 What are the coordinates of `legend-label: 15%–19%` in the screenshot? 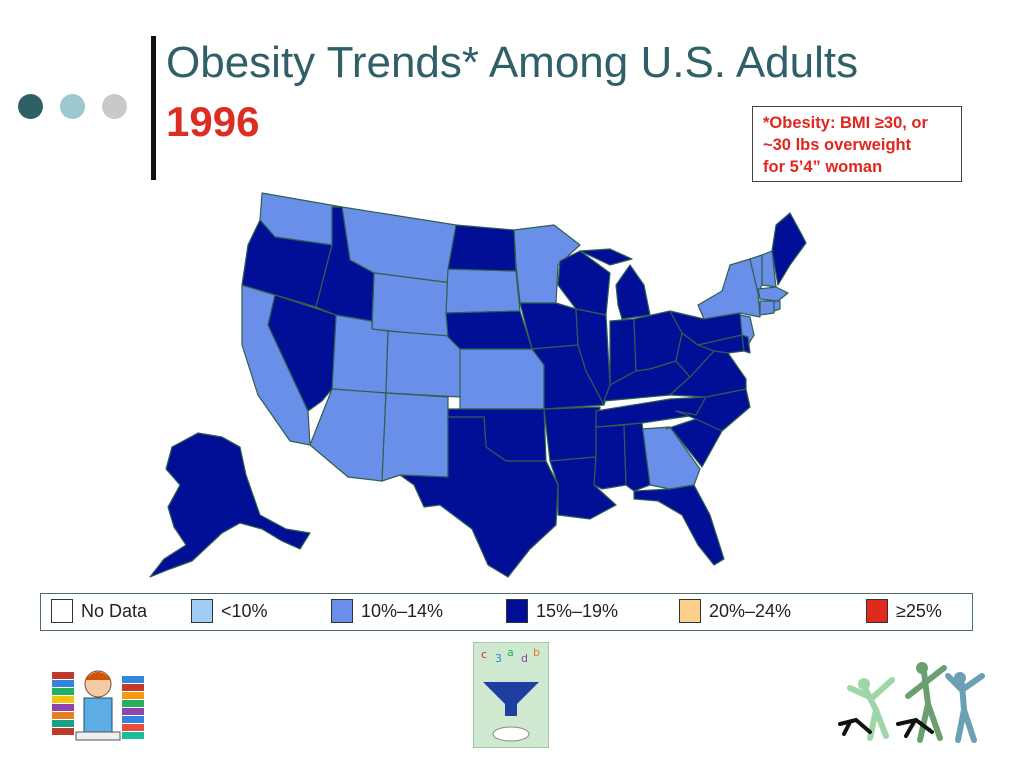 It's located at (577, 610).